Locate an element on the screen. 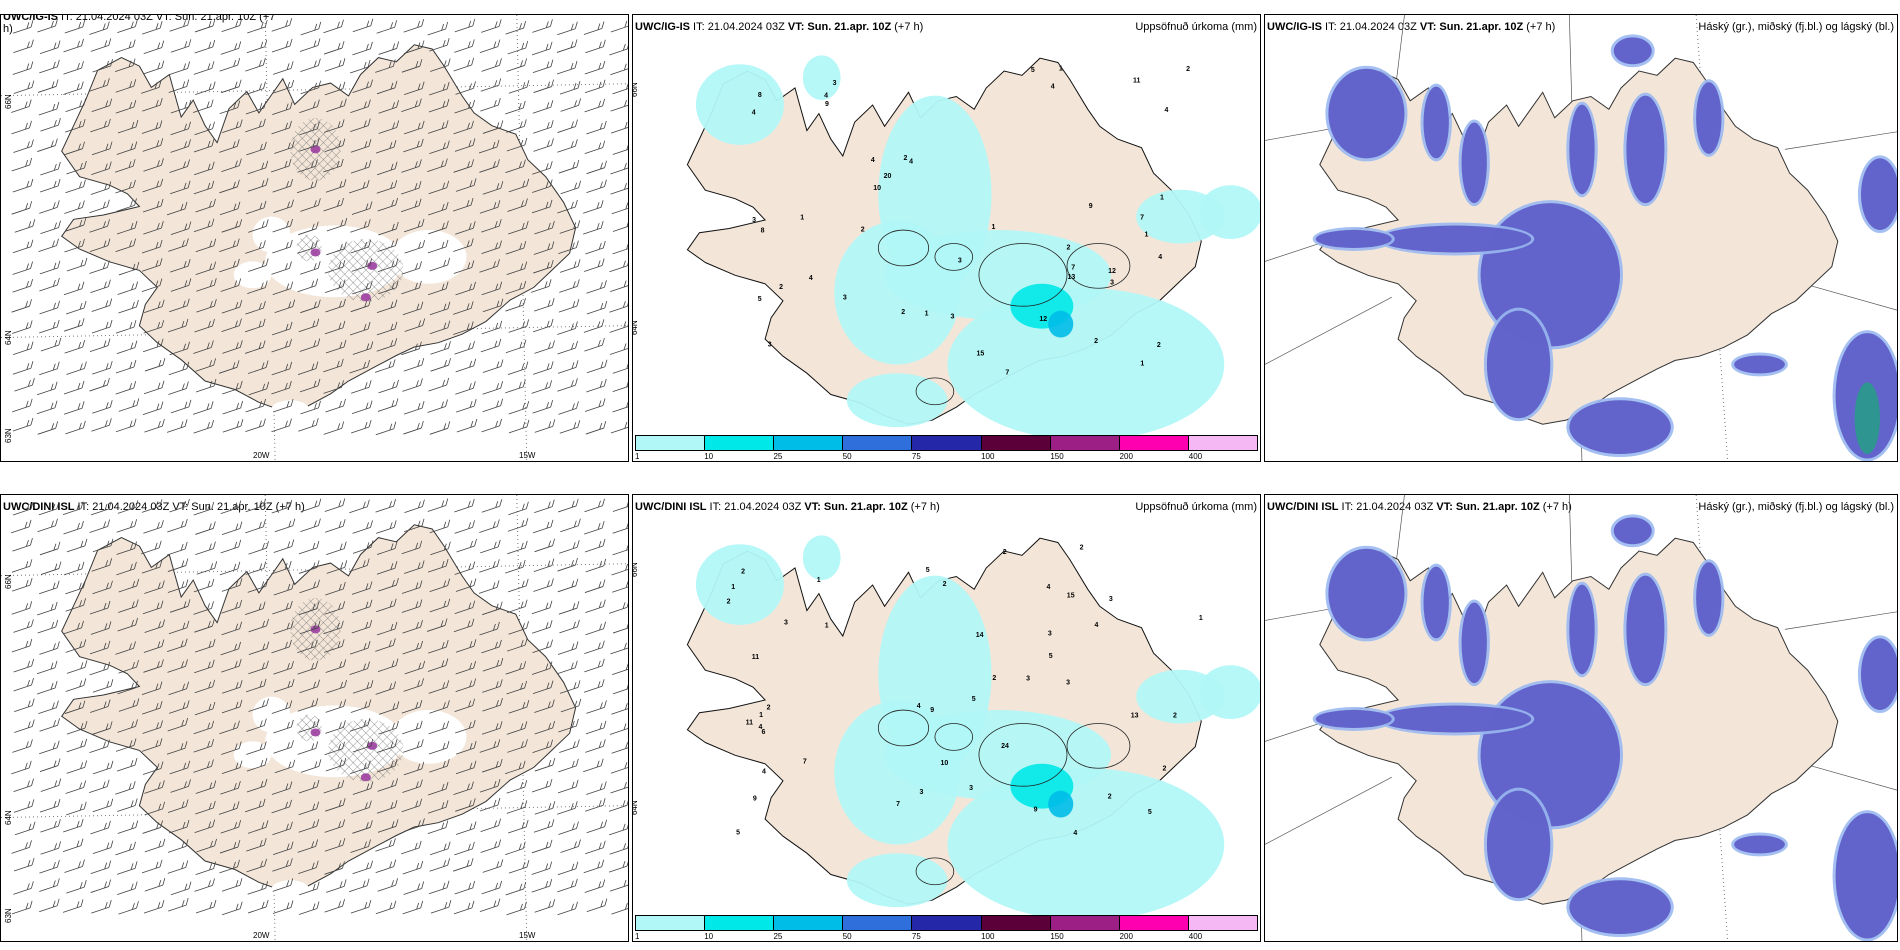 The image size is (1900, 950). model-name: UWC/IG-IS is located at coordinates (662, 27).